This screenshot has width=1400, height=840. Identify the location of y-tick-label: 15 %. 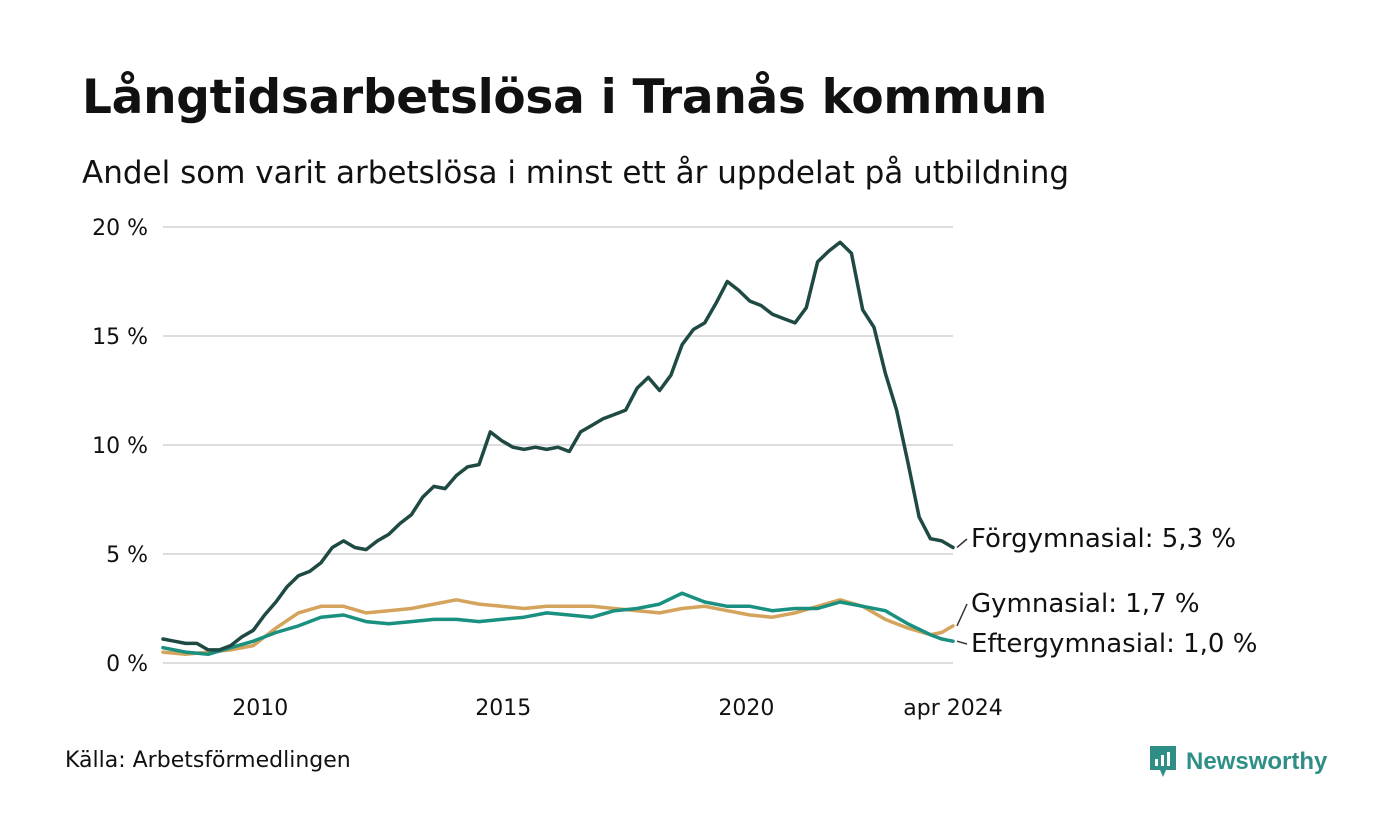
(120, 337).